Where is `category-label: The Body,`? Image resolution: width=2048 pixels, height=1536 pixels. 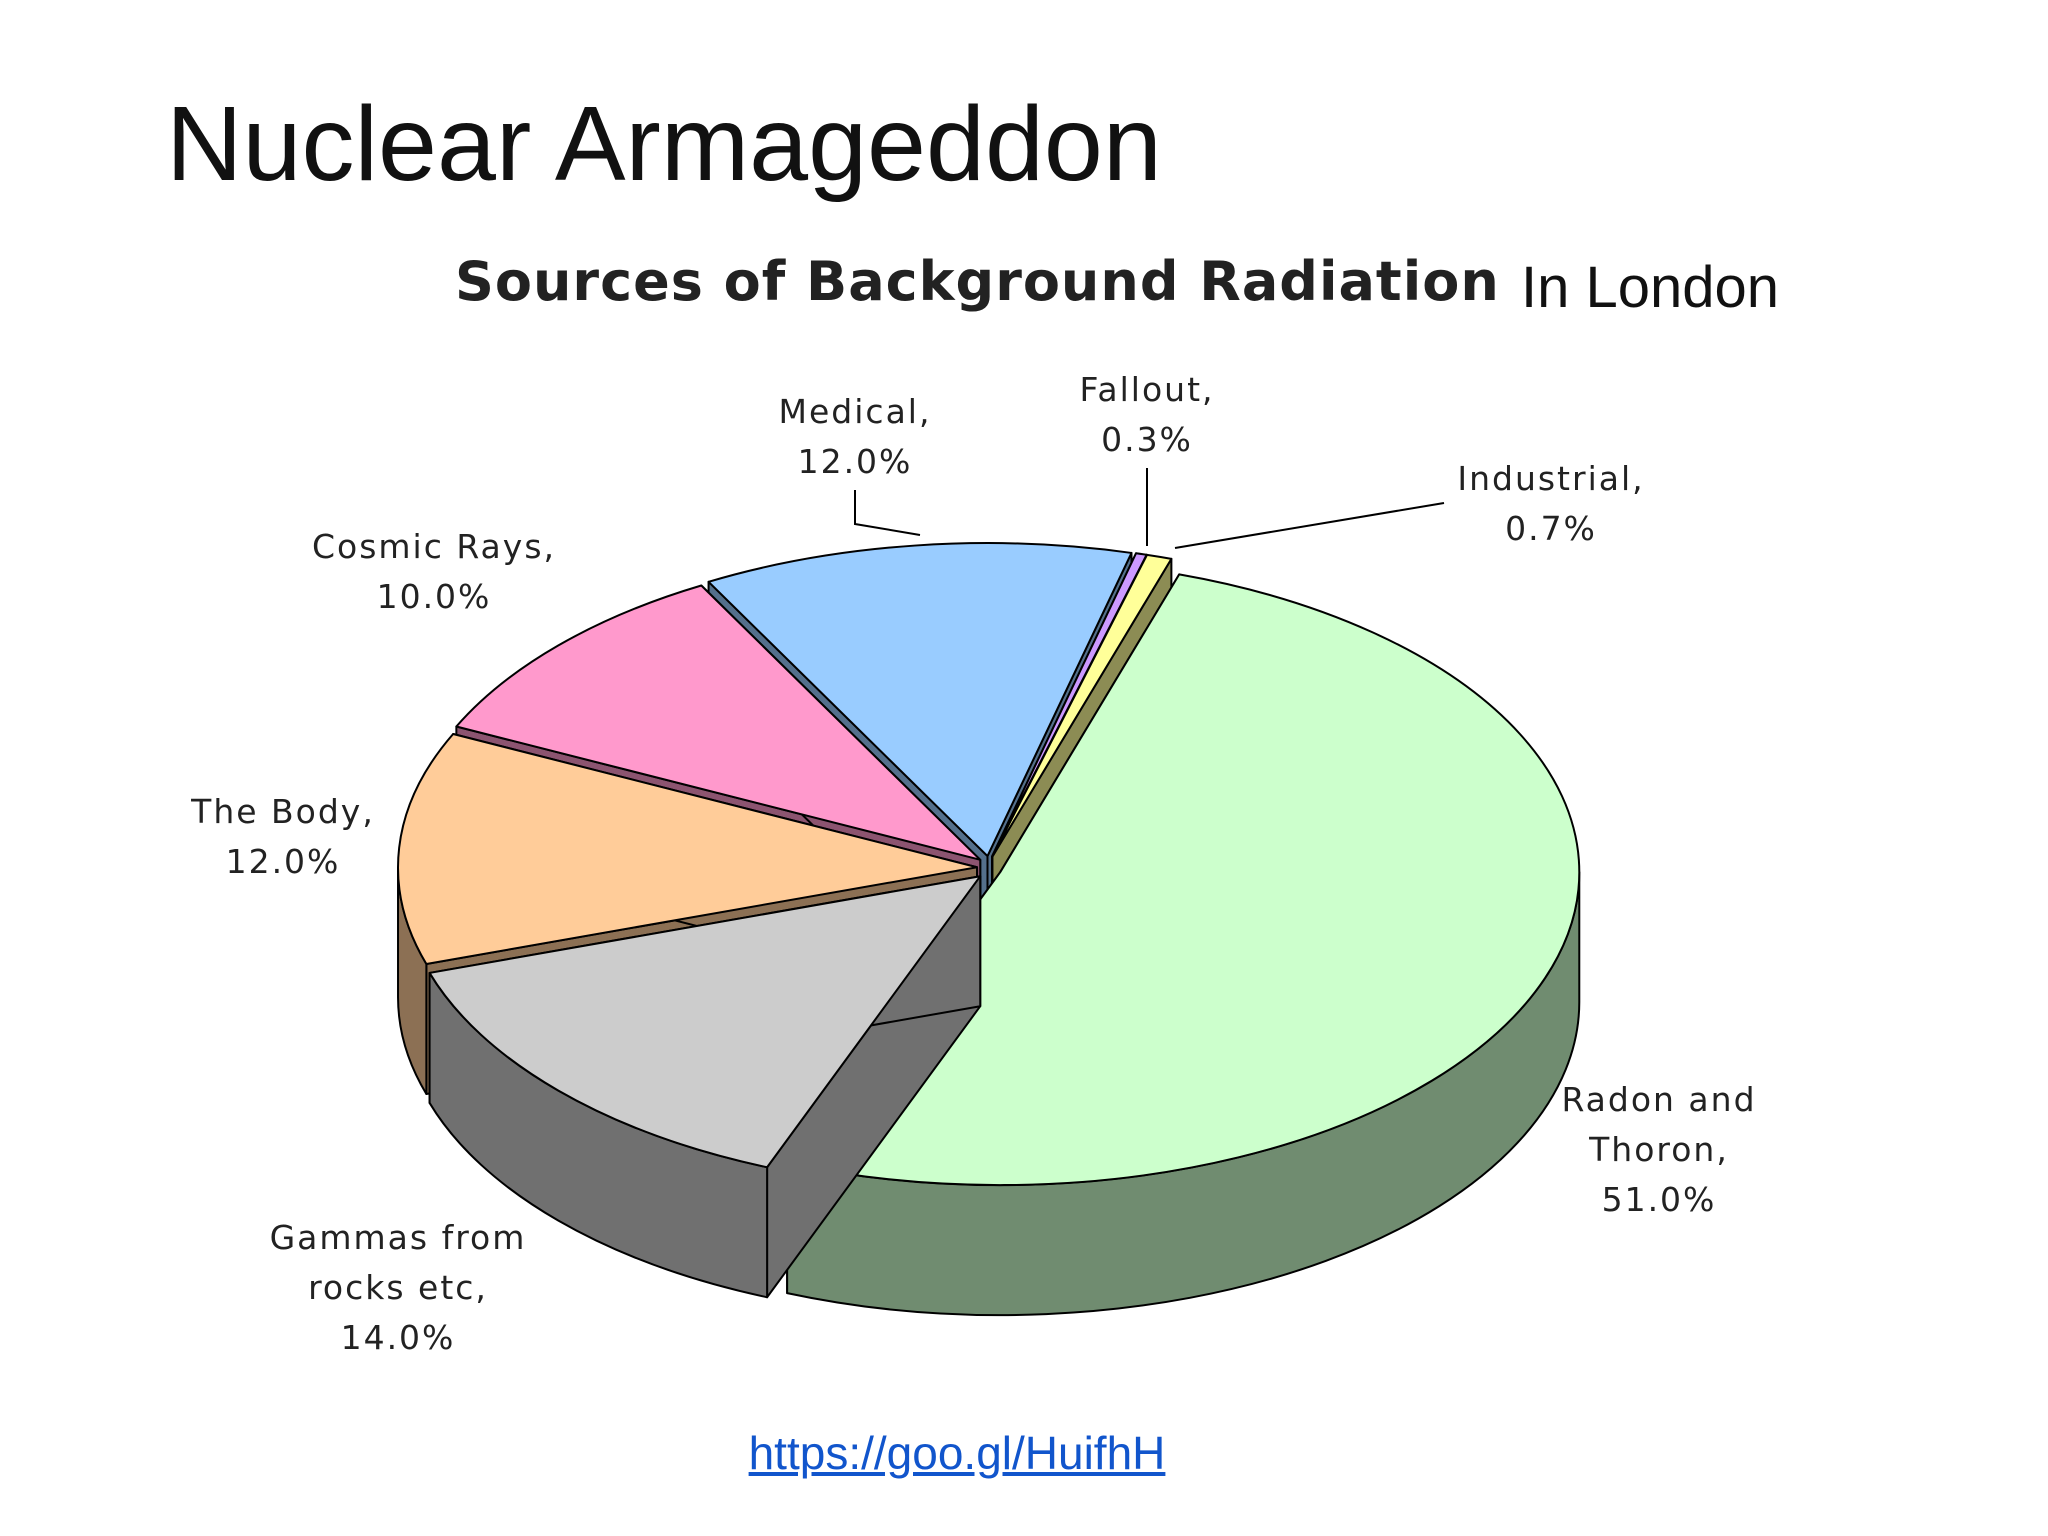
category-label: The Body, is located at coordinates (283, 811).